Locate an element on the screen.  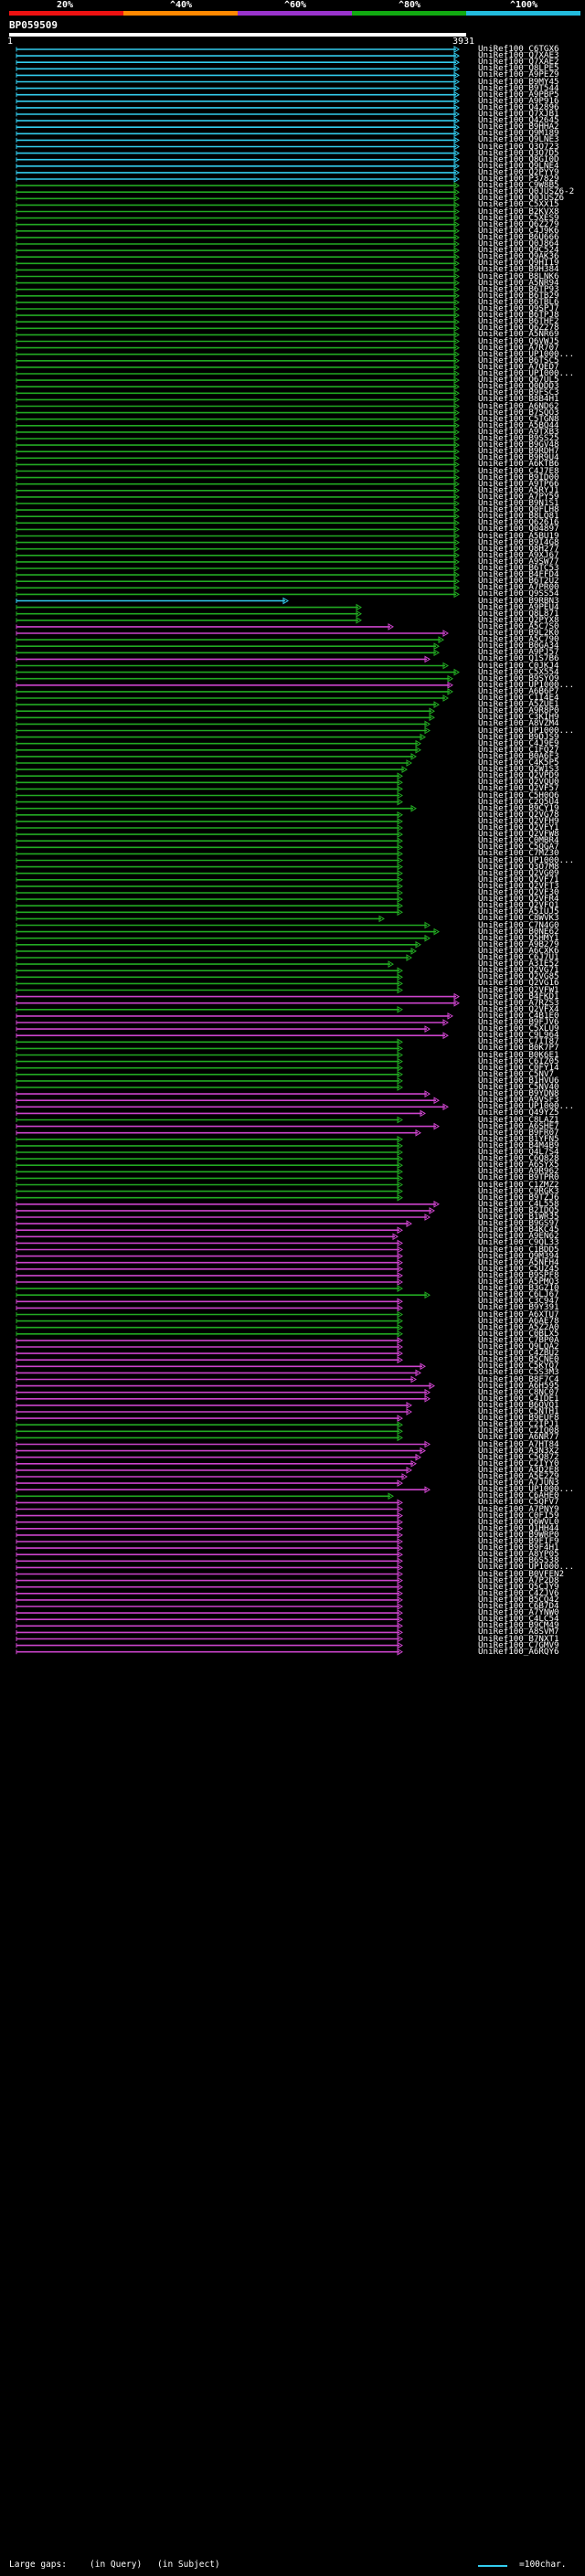
hit-label: UniRef100_Q49YZ5 is located at coordinates (518, 1113).